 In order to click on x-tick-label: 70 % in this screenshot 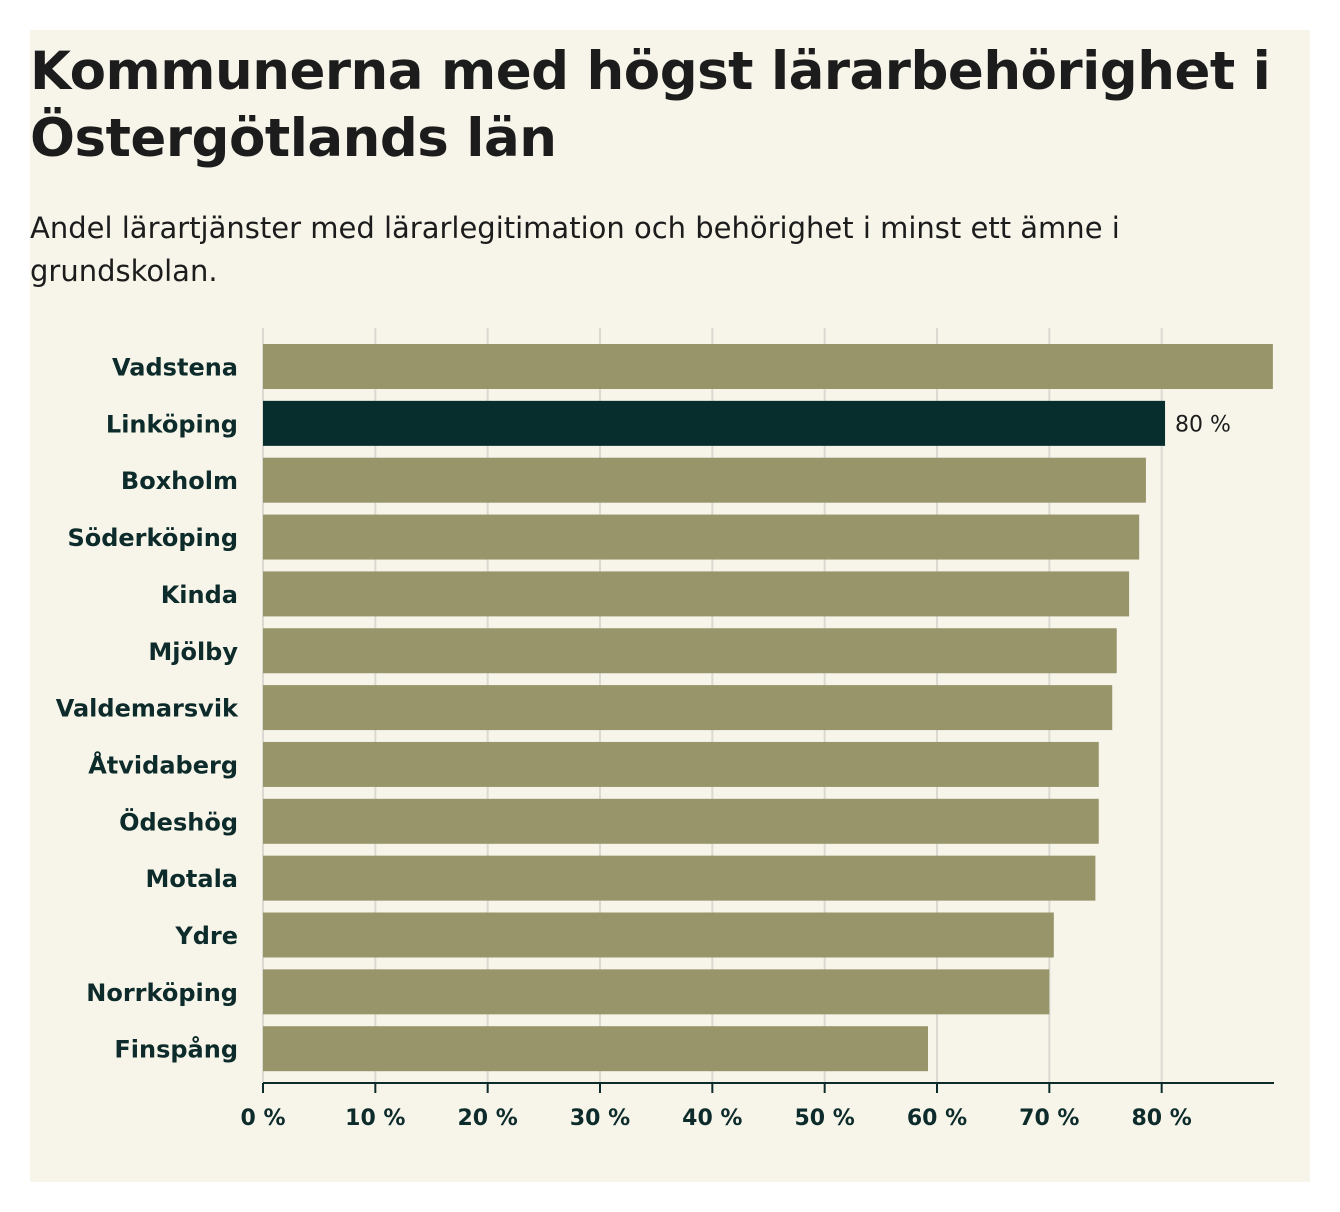, I will do `click(1049, 1118)`.